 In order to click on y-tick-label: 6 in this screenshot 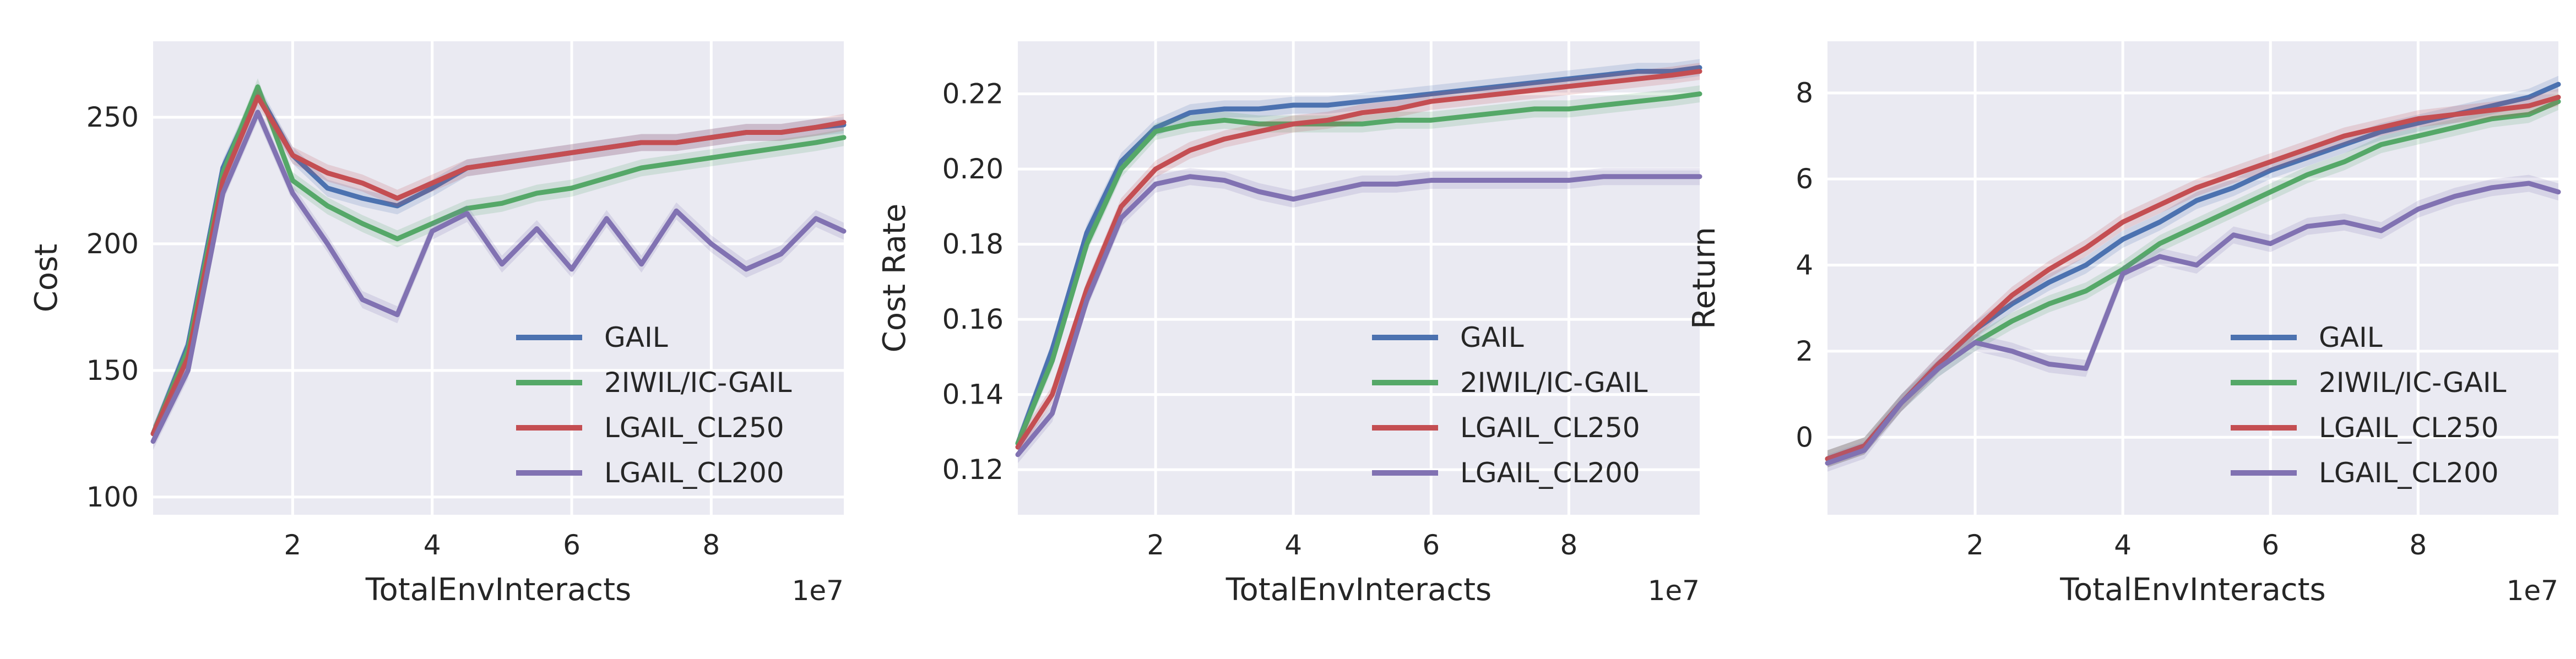, I will do `click(1804, 179)`.